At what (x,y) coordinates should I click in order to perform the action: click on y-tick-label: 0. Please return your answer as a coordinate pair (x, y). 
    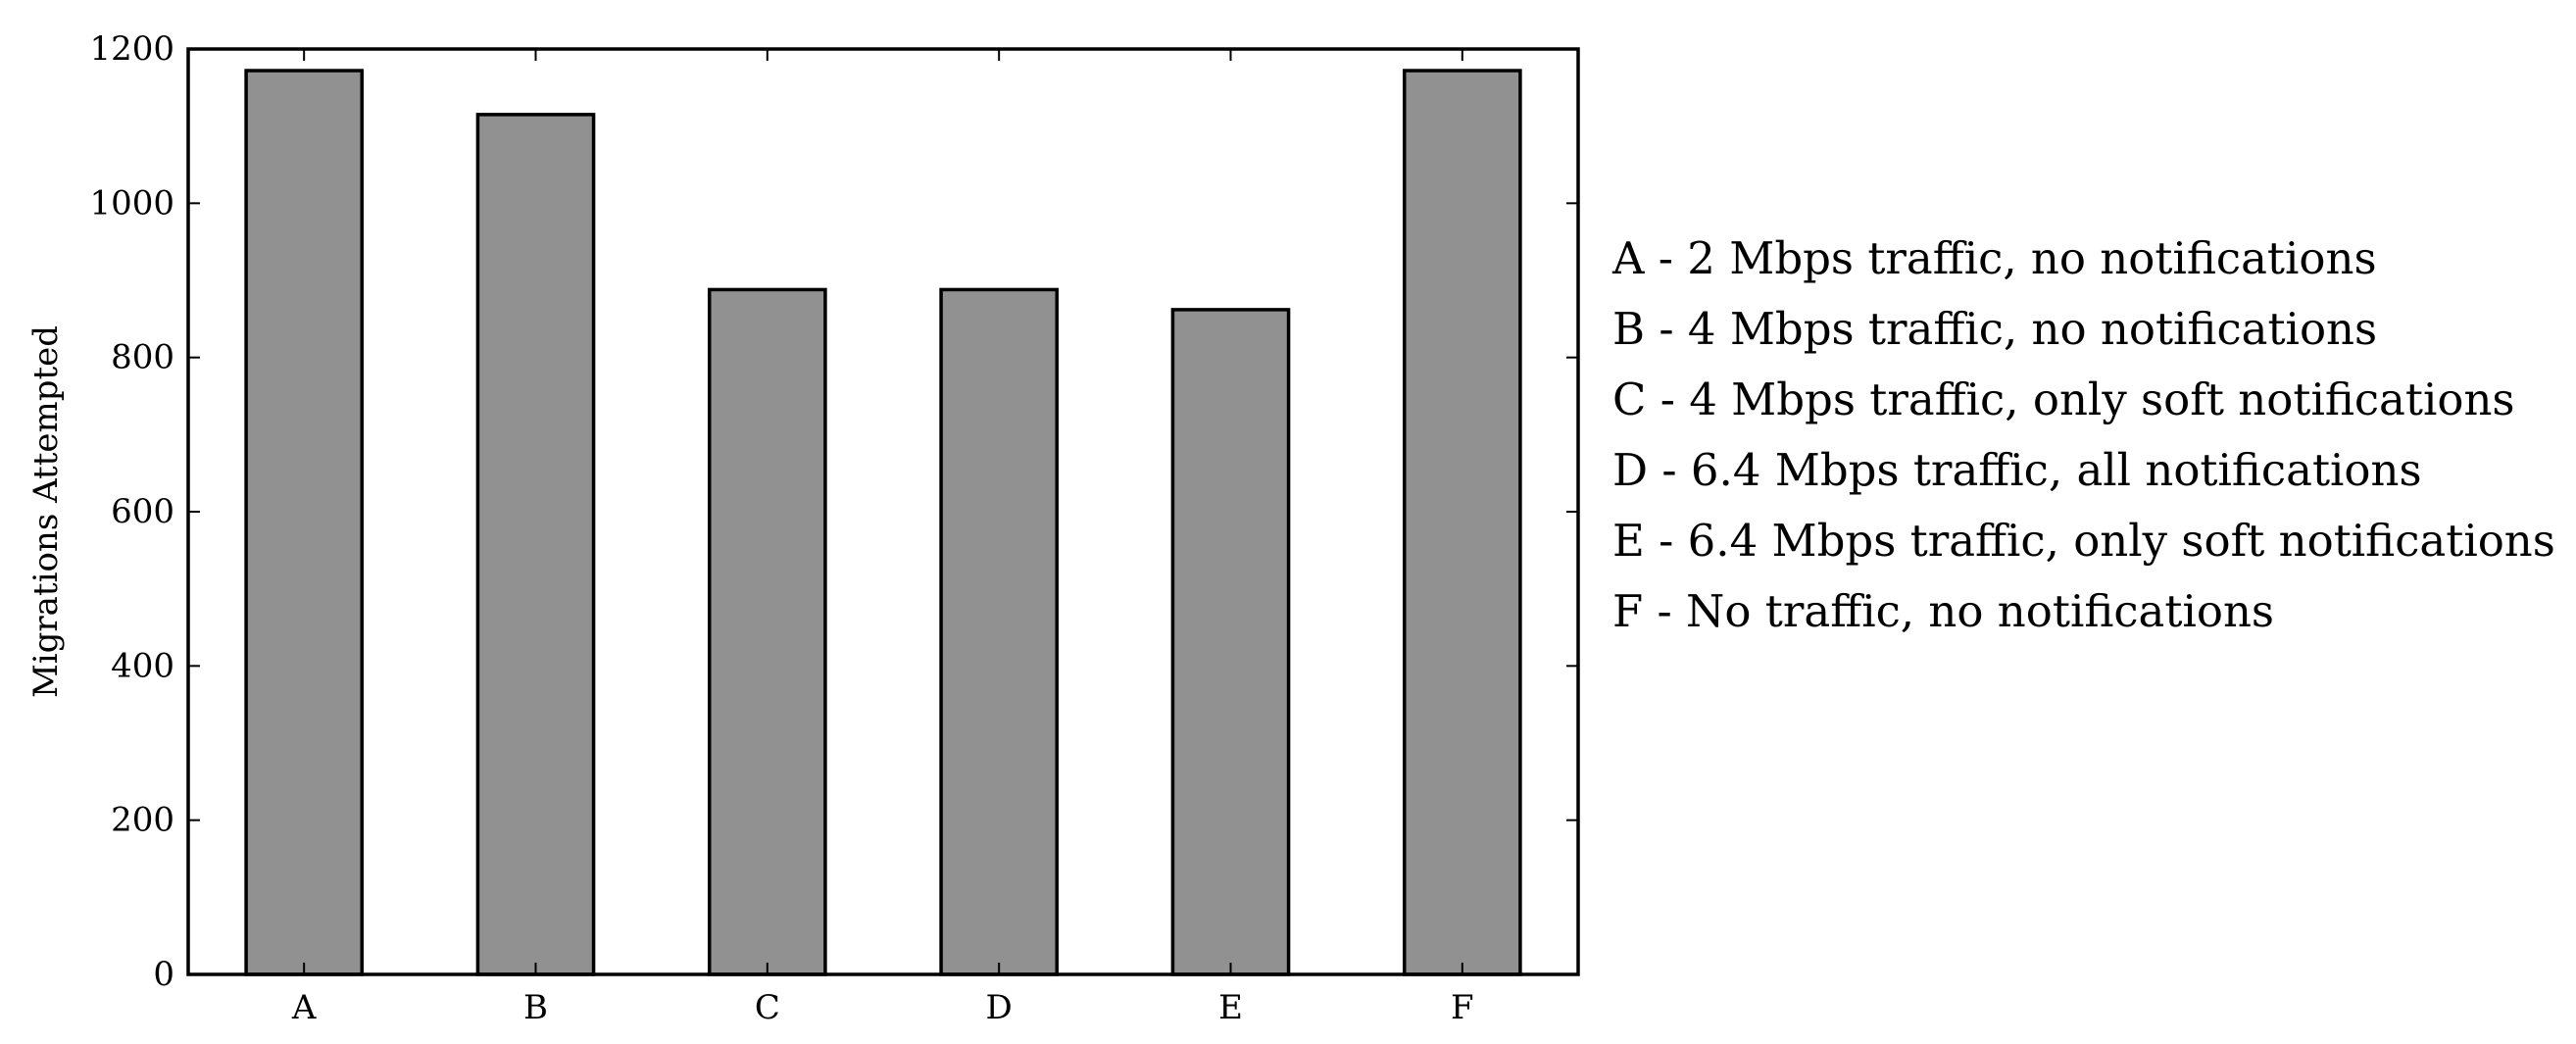
    Looking at the image, I should click on (163, 975).